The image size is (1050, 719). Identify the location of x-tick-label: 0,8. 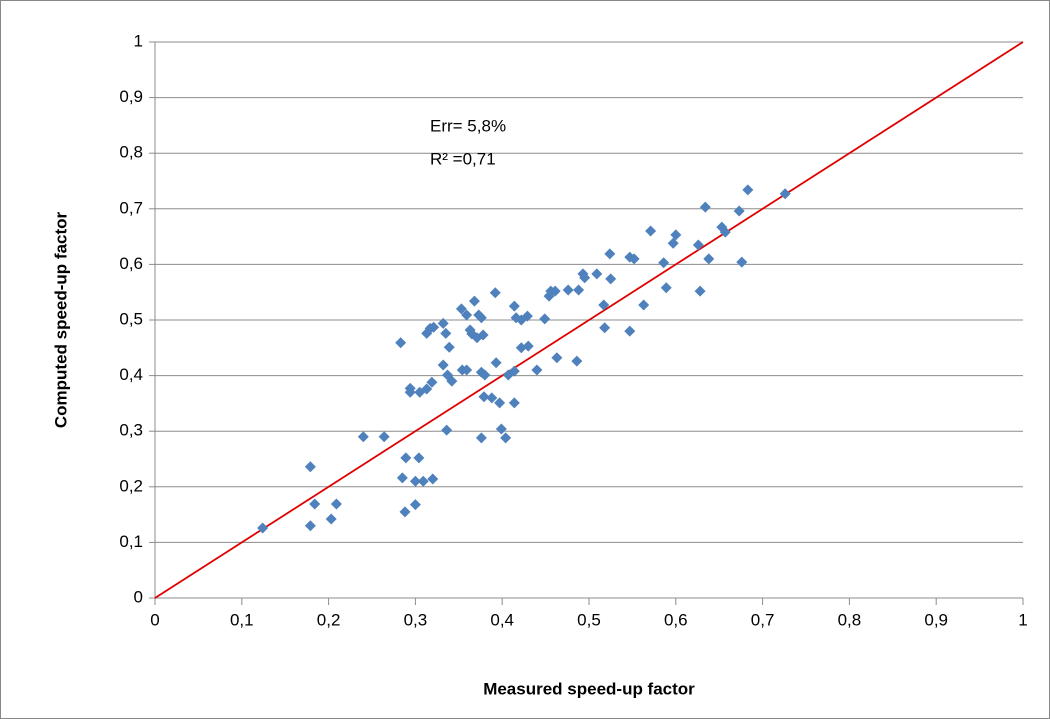
(850, 619).